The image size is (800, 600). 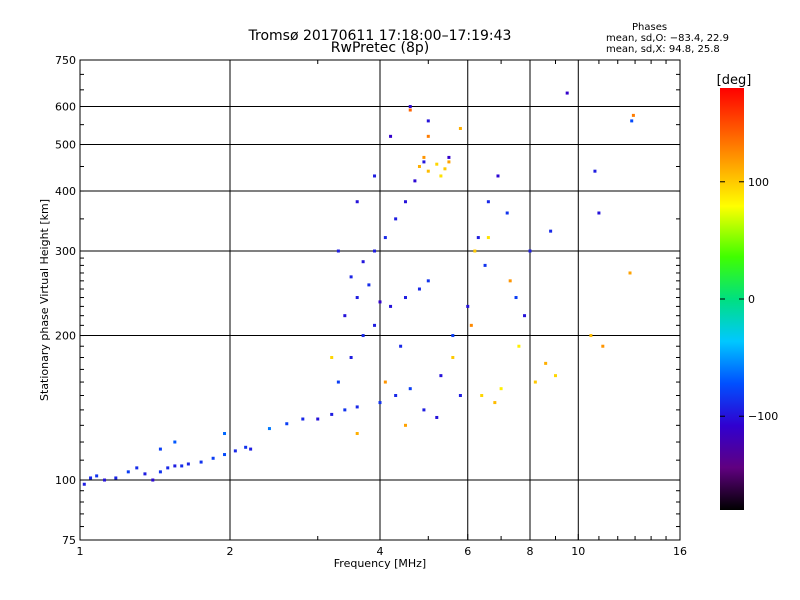 What do you see at coordinates (578, 551) in the screenshot?
I see `x-tick-label: 10` at bounding box center [578, 551].